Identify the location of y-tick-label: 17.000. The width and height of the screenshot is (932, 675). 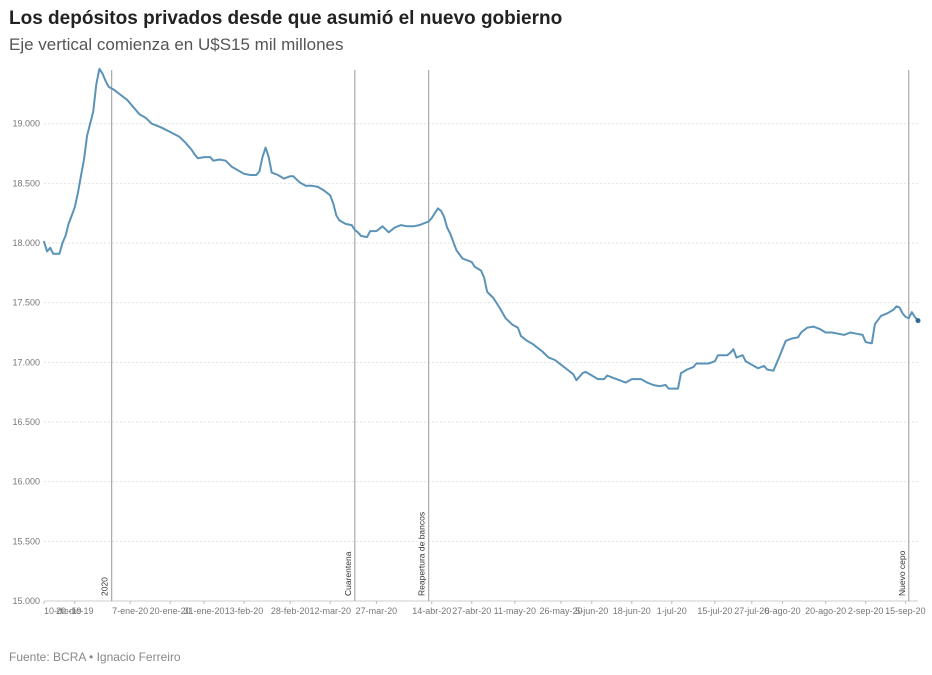
(26, 362).